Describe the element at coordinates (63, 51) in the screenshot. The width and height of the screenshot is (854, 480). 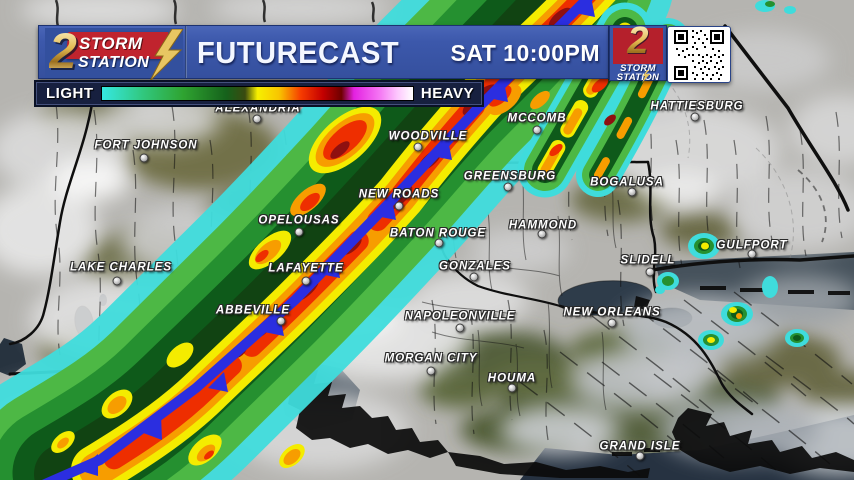
I see `station-logo-channel: 2` at that location.